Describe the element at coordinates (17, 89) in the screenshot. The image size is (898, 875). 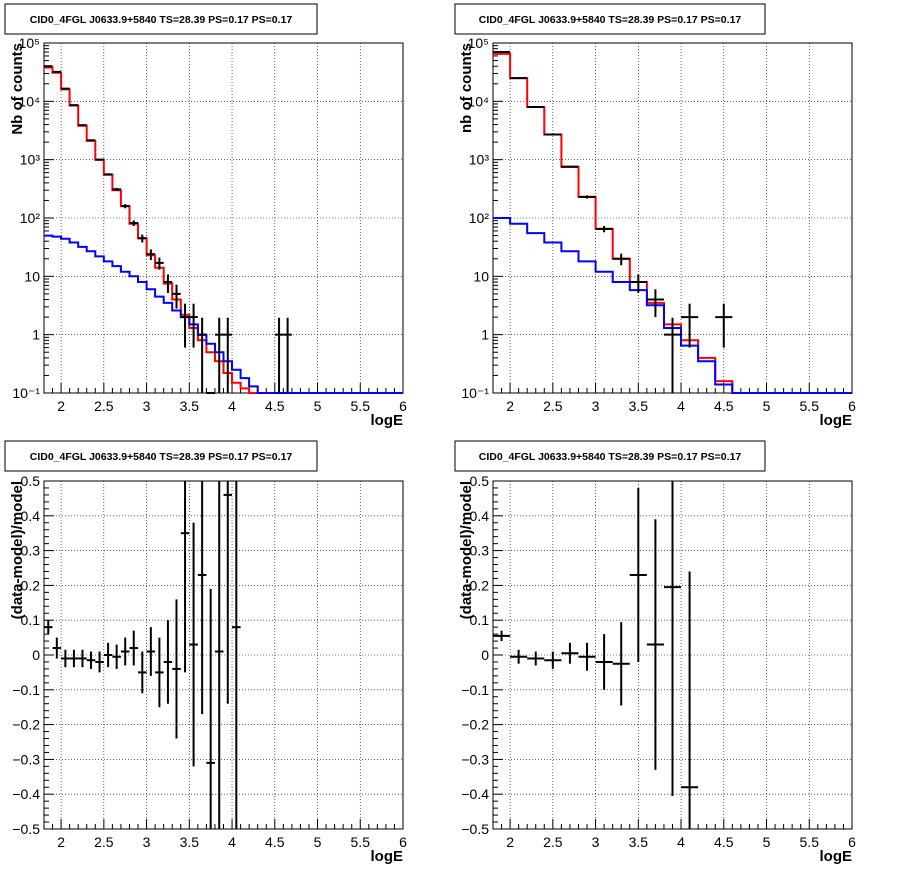
I see `y-axis-label: Nb of counts` at that location.